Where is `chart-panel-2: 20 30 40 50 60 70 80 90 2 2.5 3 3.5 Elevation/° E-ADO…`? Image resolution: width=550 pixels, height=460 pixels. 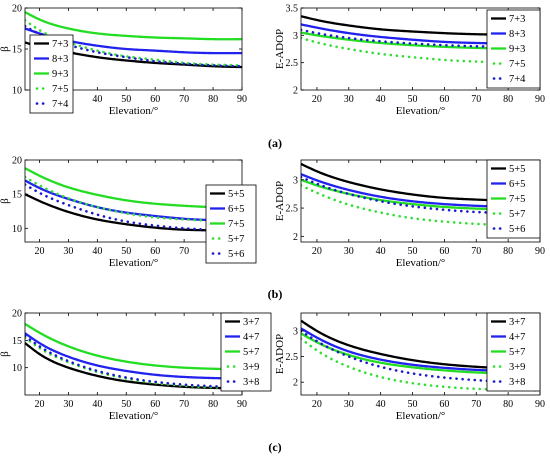
chart-panel-2: 20 30 40 50 60 70 80 90 2 2.5 3 3.5 Elevation/° E-ADO… is located at coordinates (409, 61).